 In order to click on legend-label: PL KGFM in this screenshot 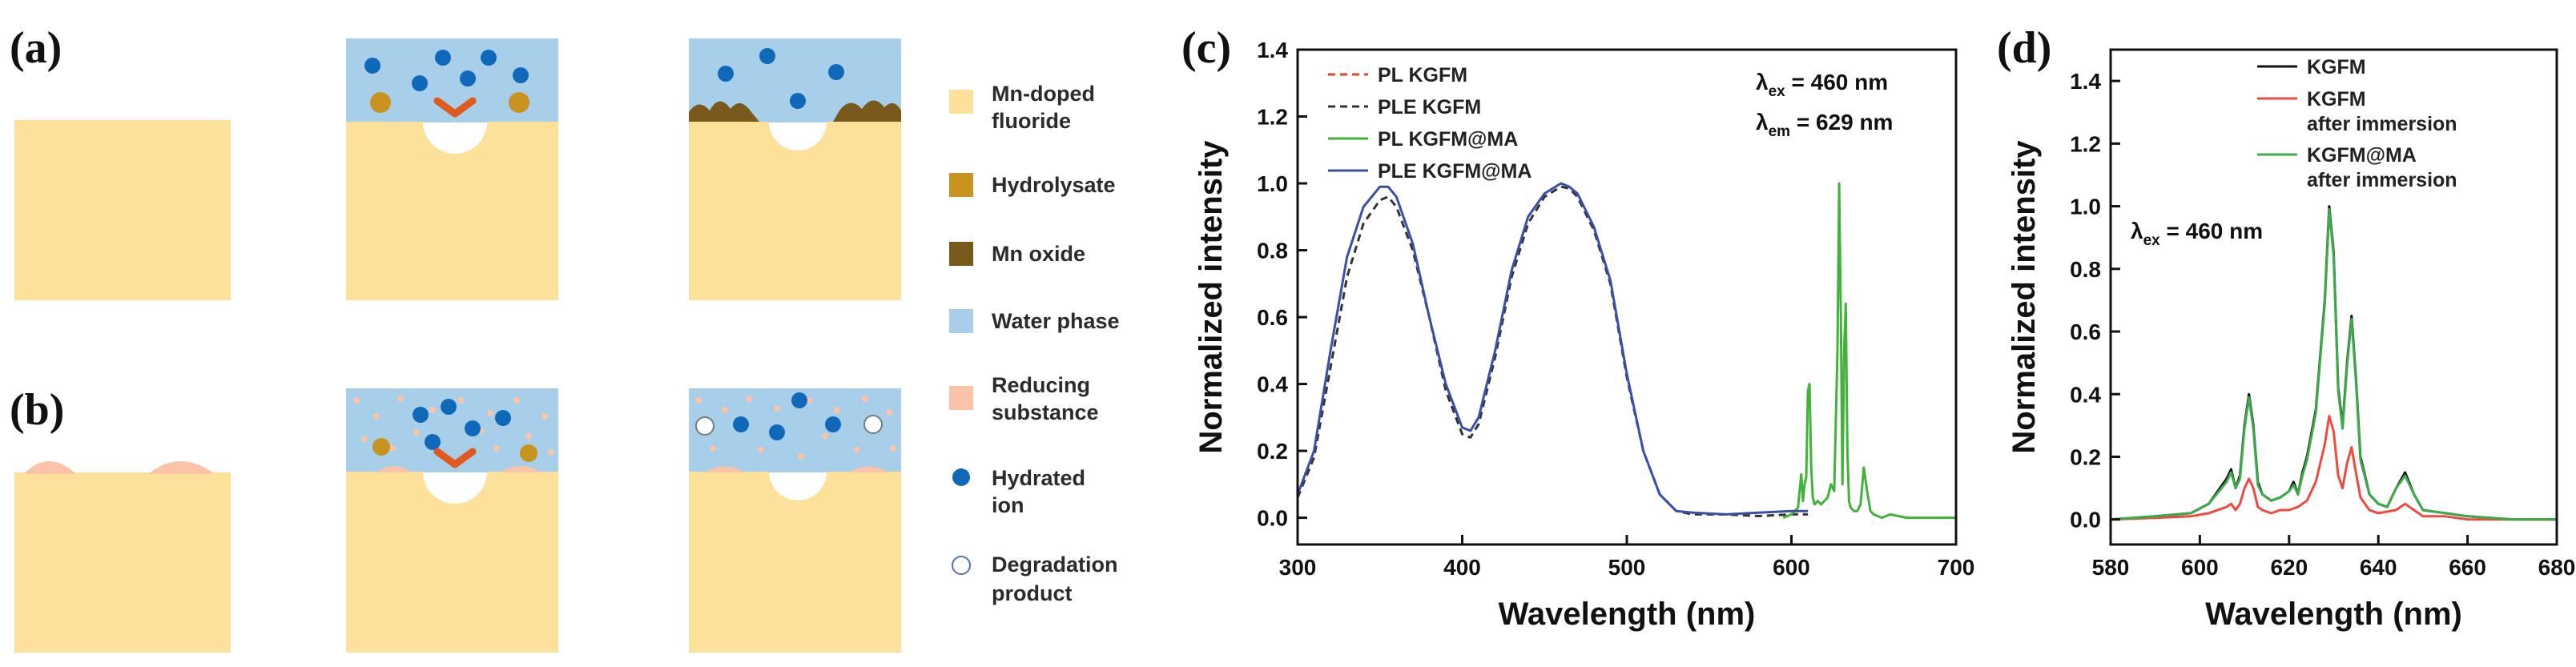, I will do `click(1422, 75)`.